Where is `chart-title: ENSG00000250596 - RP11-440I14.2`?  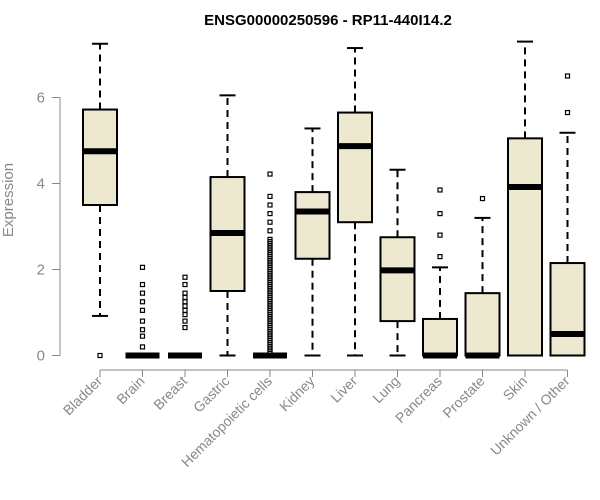 chart-title: ENSG00000250596 - RP11-440I14.2 is located at coordinates (328, 20).